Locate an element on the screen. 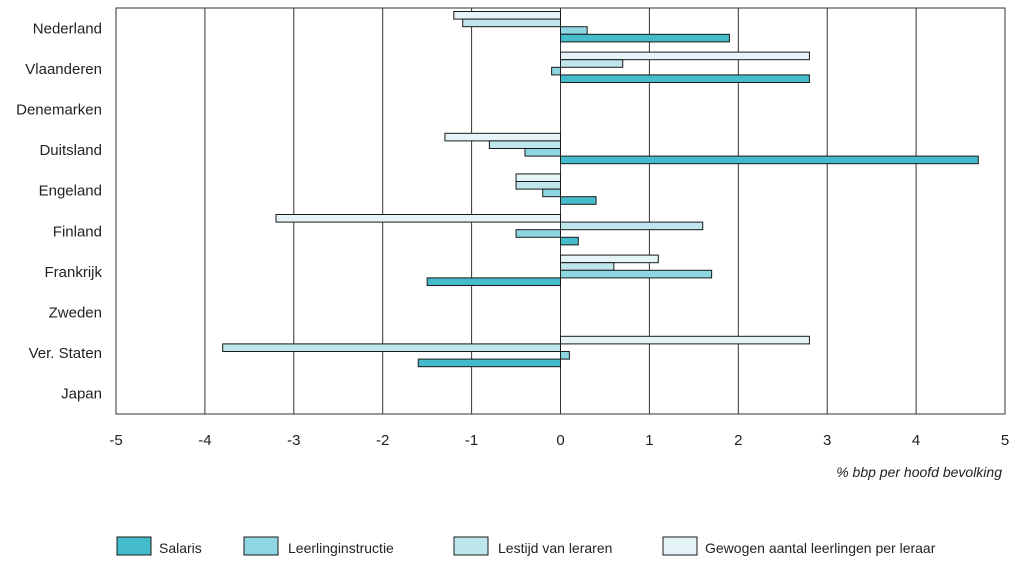 The image size is (1016, 567). x-tick-label-3: -2 is located at coordinates (382, 440).